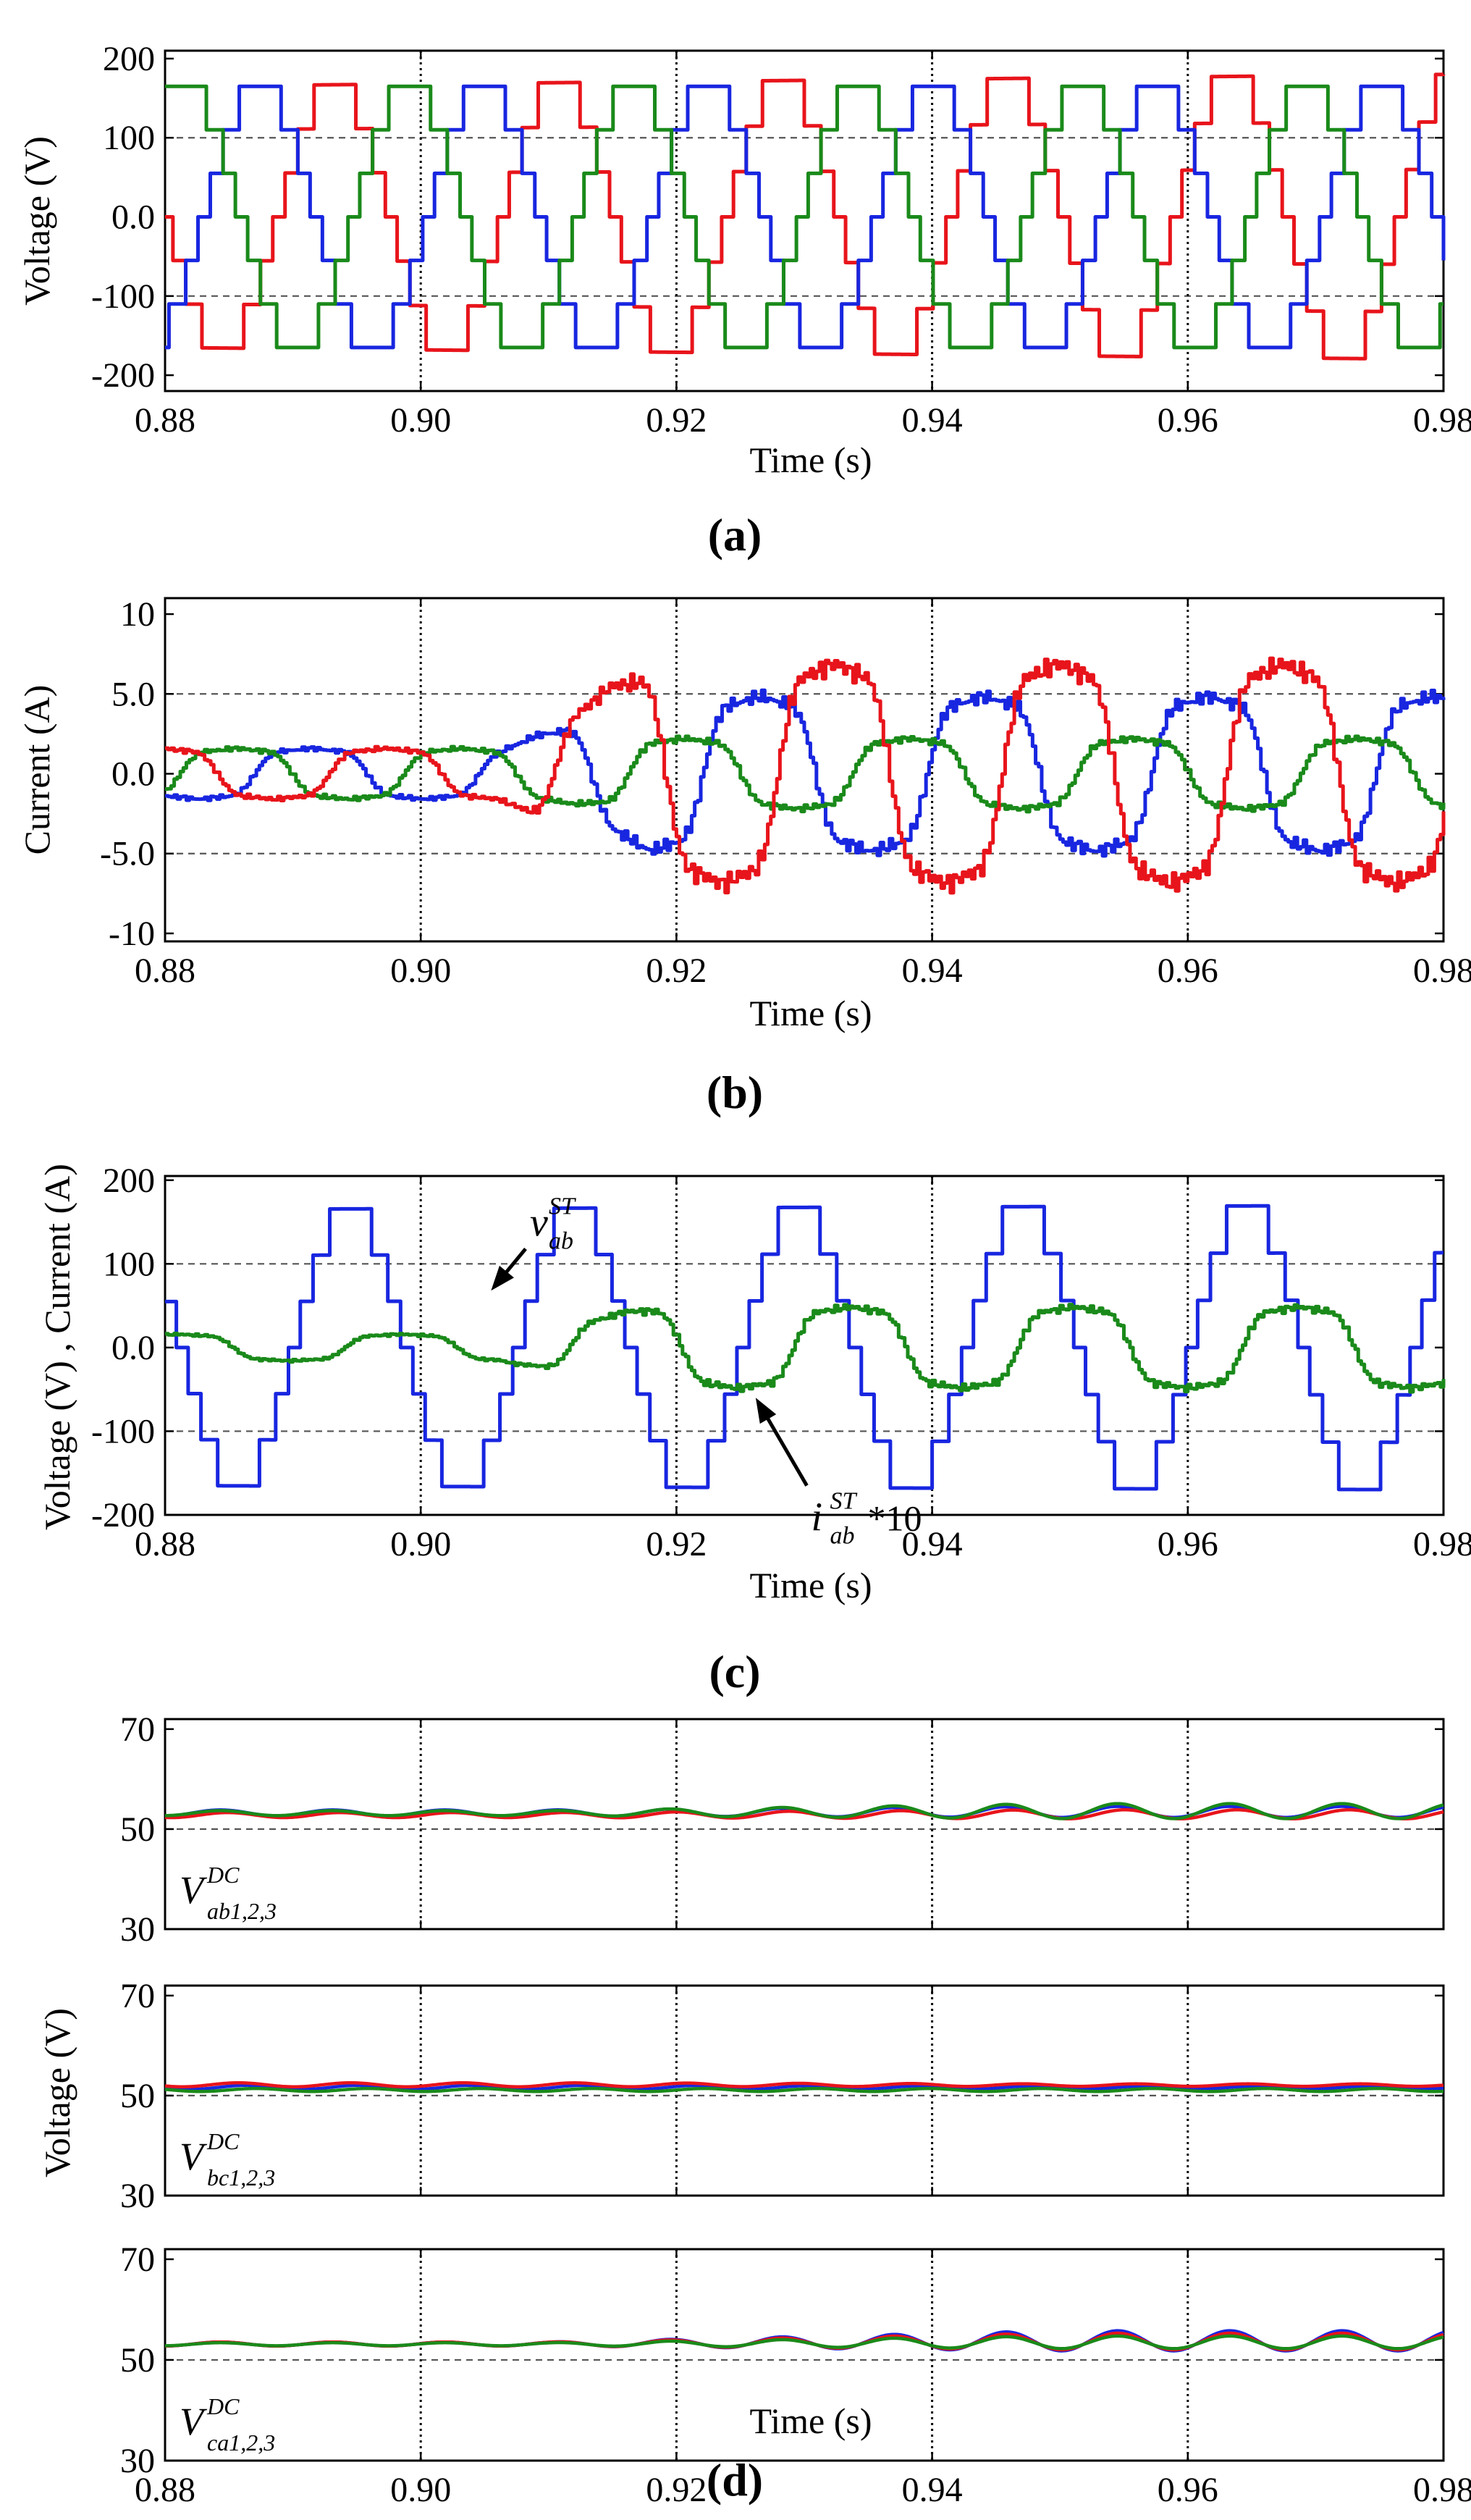 The height and width of the screenshot is (2520, 1471). Describe the element at coordinates (129, 59) in the screenshot. I see `panel-a-ytick-label-0: 200` at that location.